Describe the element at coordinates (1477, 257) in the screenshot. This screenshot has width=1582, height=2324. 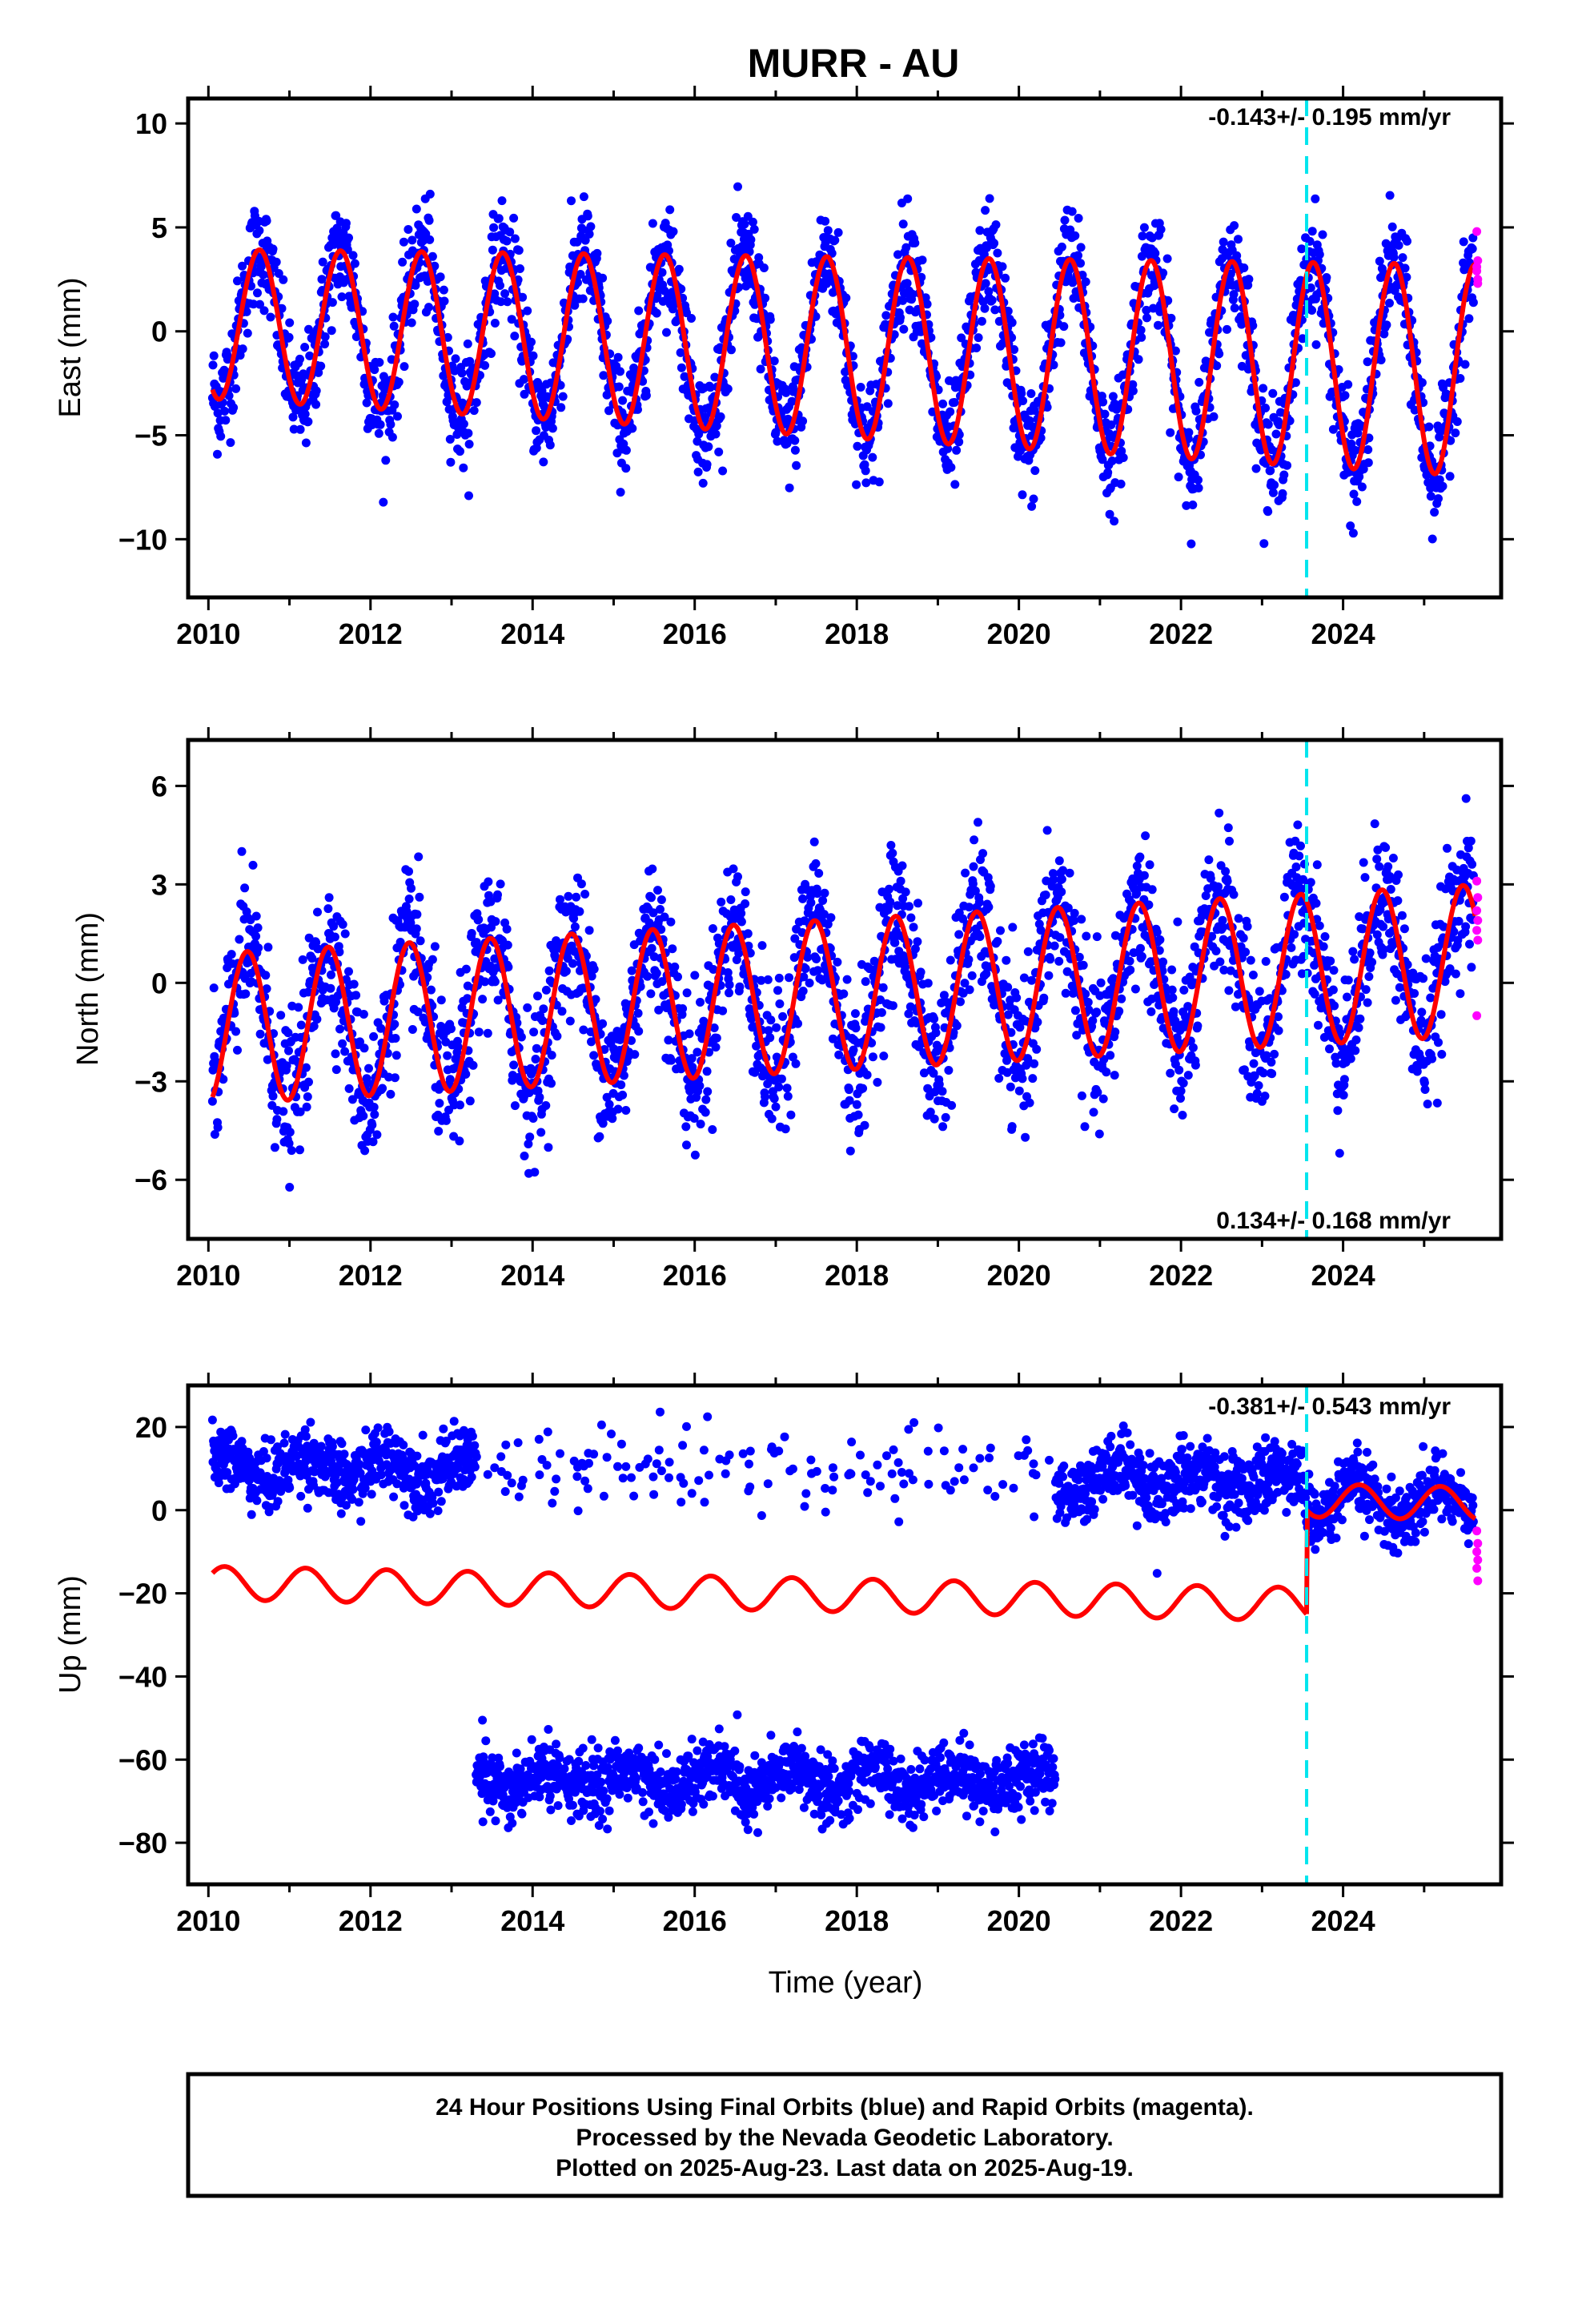
I see `east-rapid-orbit-points` at that location.